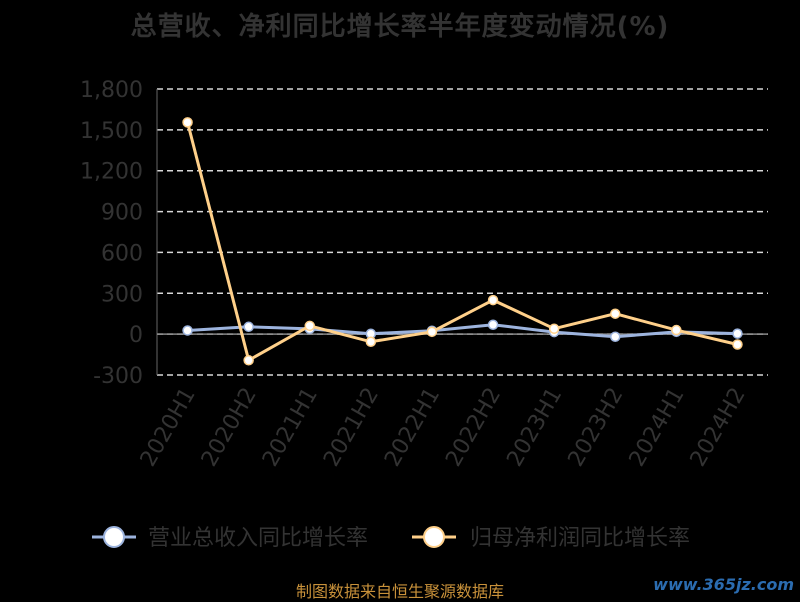  What do you see at coordinates (412, 427) in the screenshot?
I see `x-tick-label: 2022H1` at bounding box center [412, 427].